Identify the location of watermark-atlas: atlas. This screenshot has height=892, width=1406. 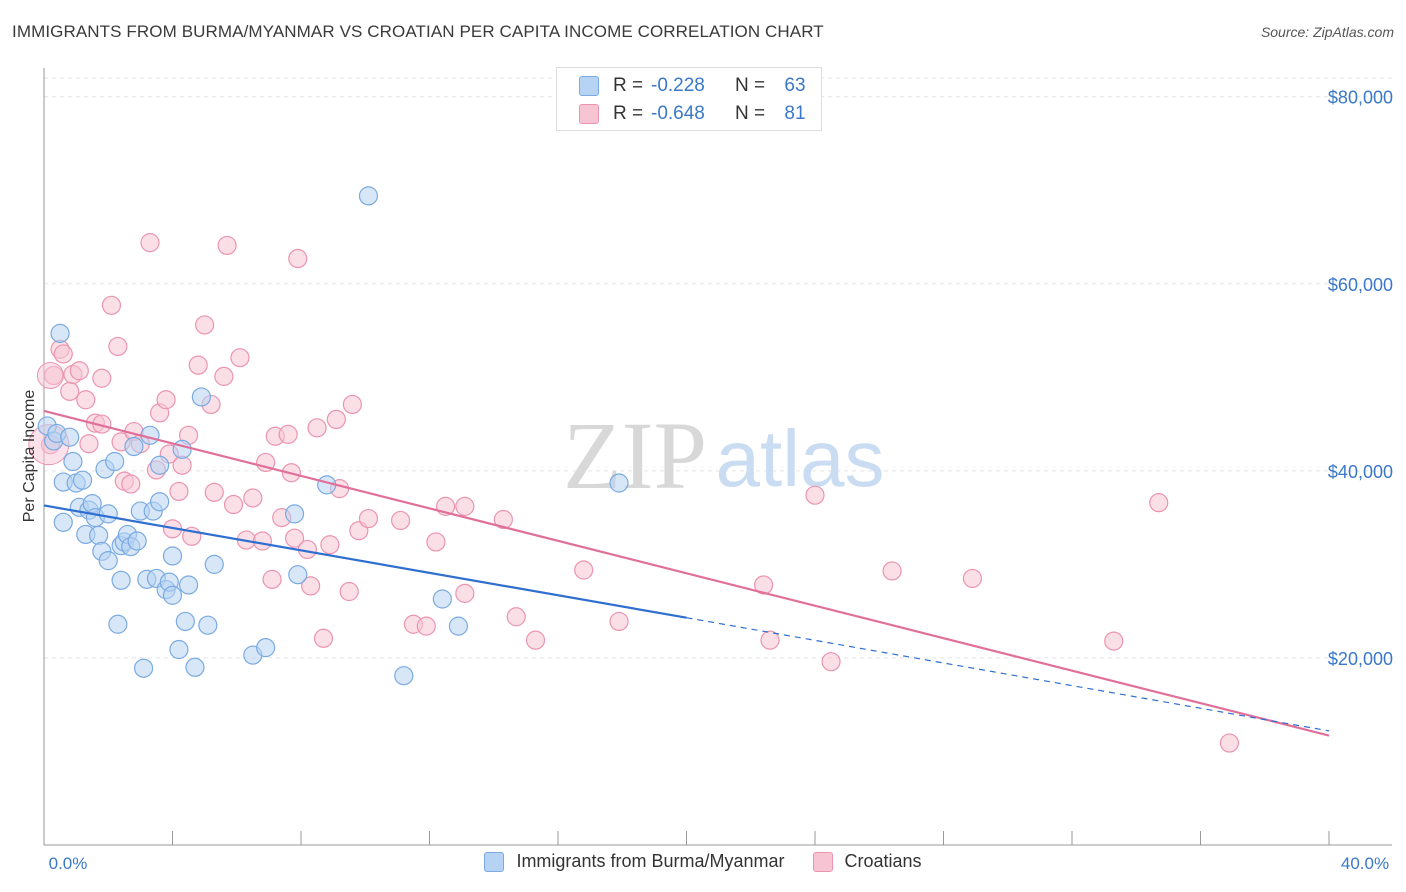
(800, 458).